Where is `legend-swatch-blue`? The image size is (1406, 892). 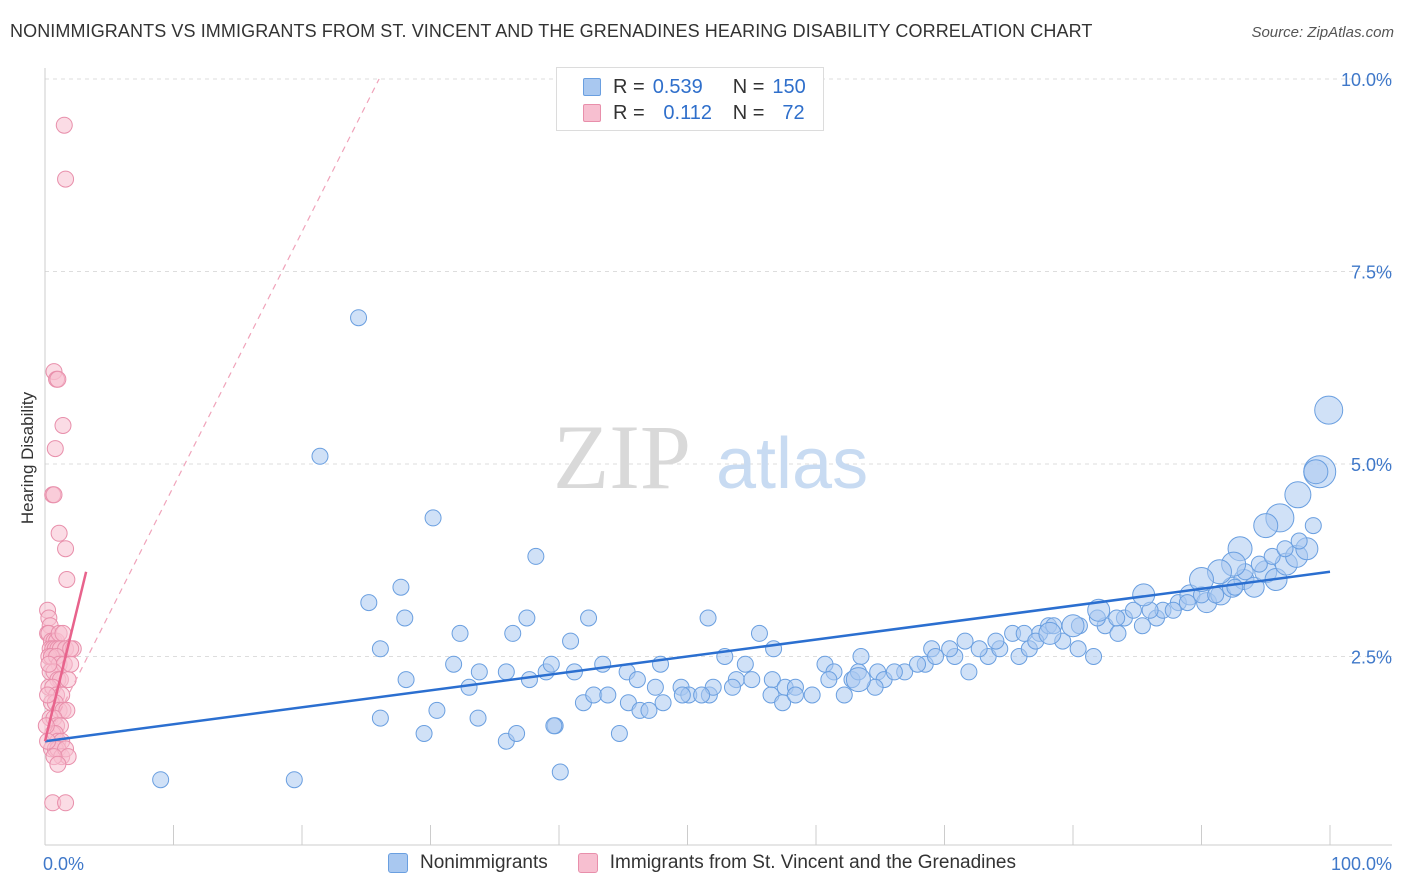 legend-swatch-blue is located at coordinates (592, 87).